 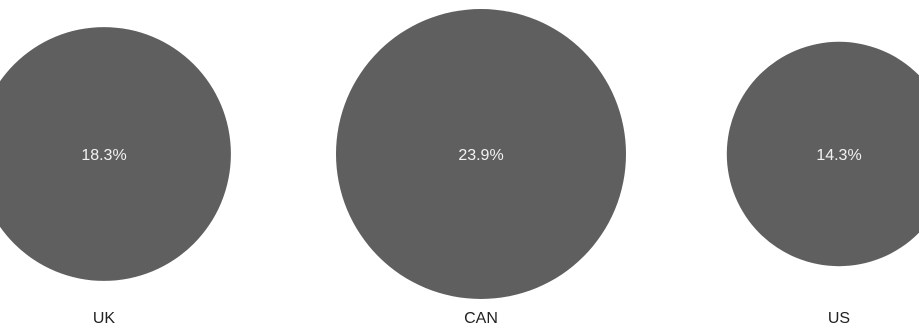 I want to click on category-label-can: CAN, so click(x=481, y=318).